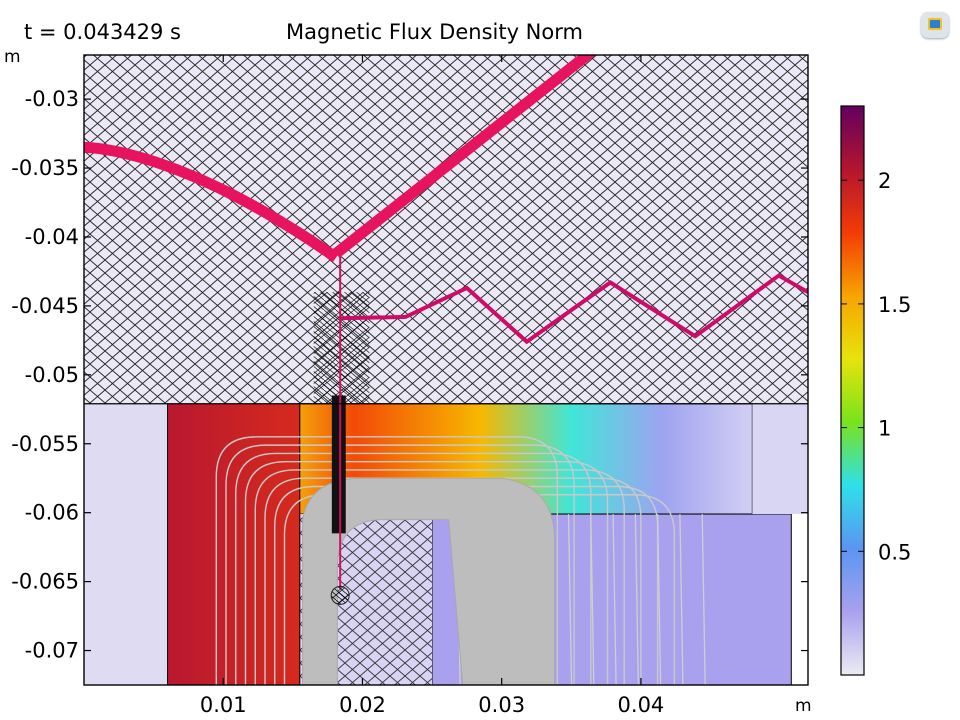 The image size is (960, 720). What do you see at coordinates (464, 156) in the screenshot?
I see `pole-line-right` at bounding box center [464, 156].